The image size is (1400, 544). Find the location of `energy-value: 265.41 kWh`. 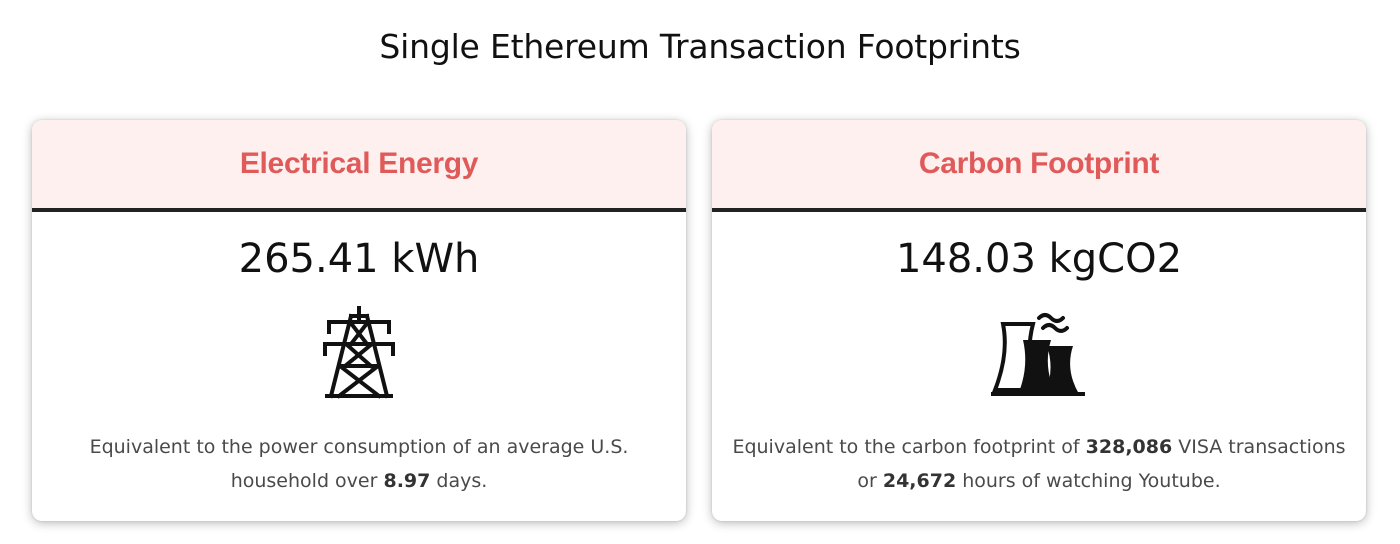

energy-value: 265.41 kWh is located at coordinates (359, 259).